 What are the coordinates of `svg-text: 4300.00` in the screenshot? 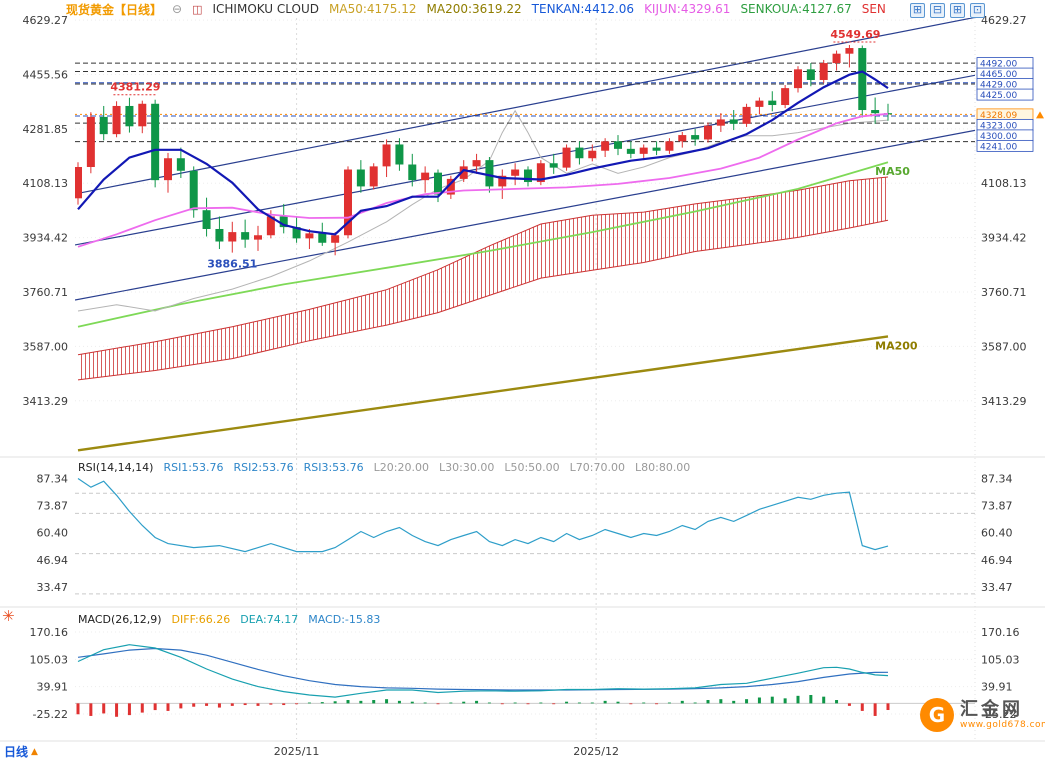 It's located at (998, 137).